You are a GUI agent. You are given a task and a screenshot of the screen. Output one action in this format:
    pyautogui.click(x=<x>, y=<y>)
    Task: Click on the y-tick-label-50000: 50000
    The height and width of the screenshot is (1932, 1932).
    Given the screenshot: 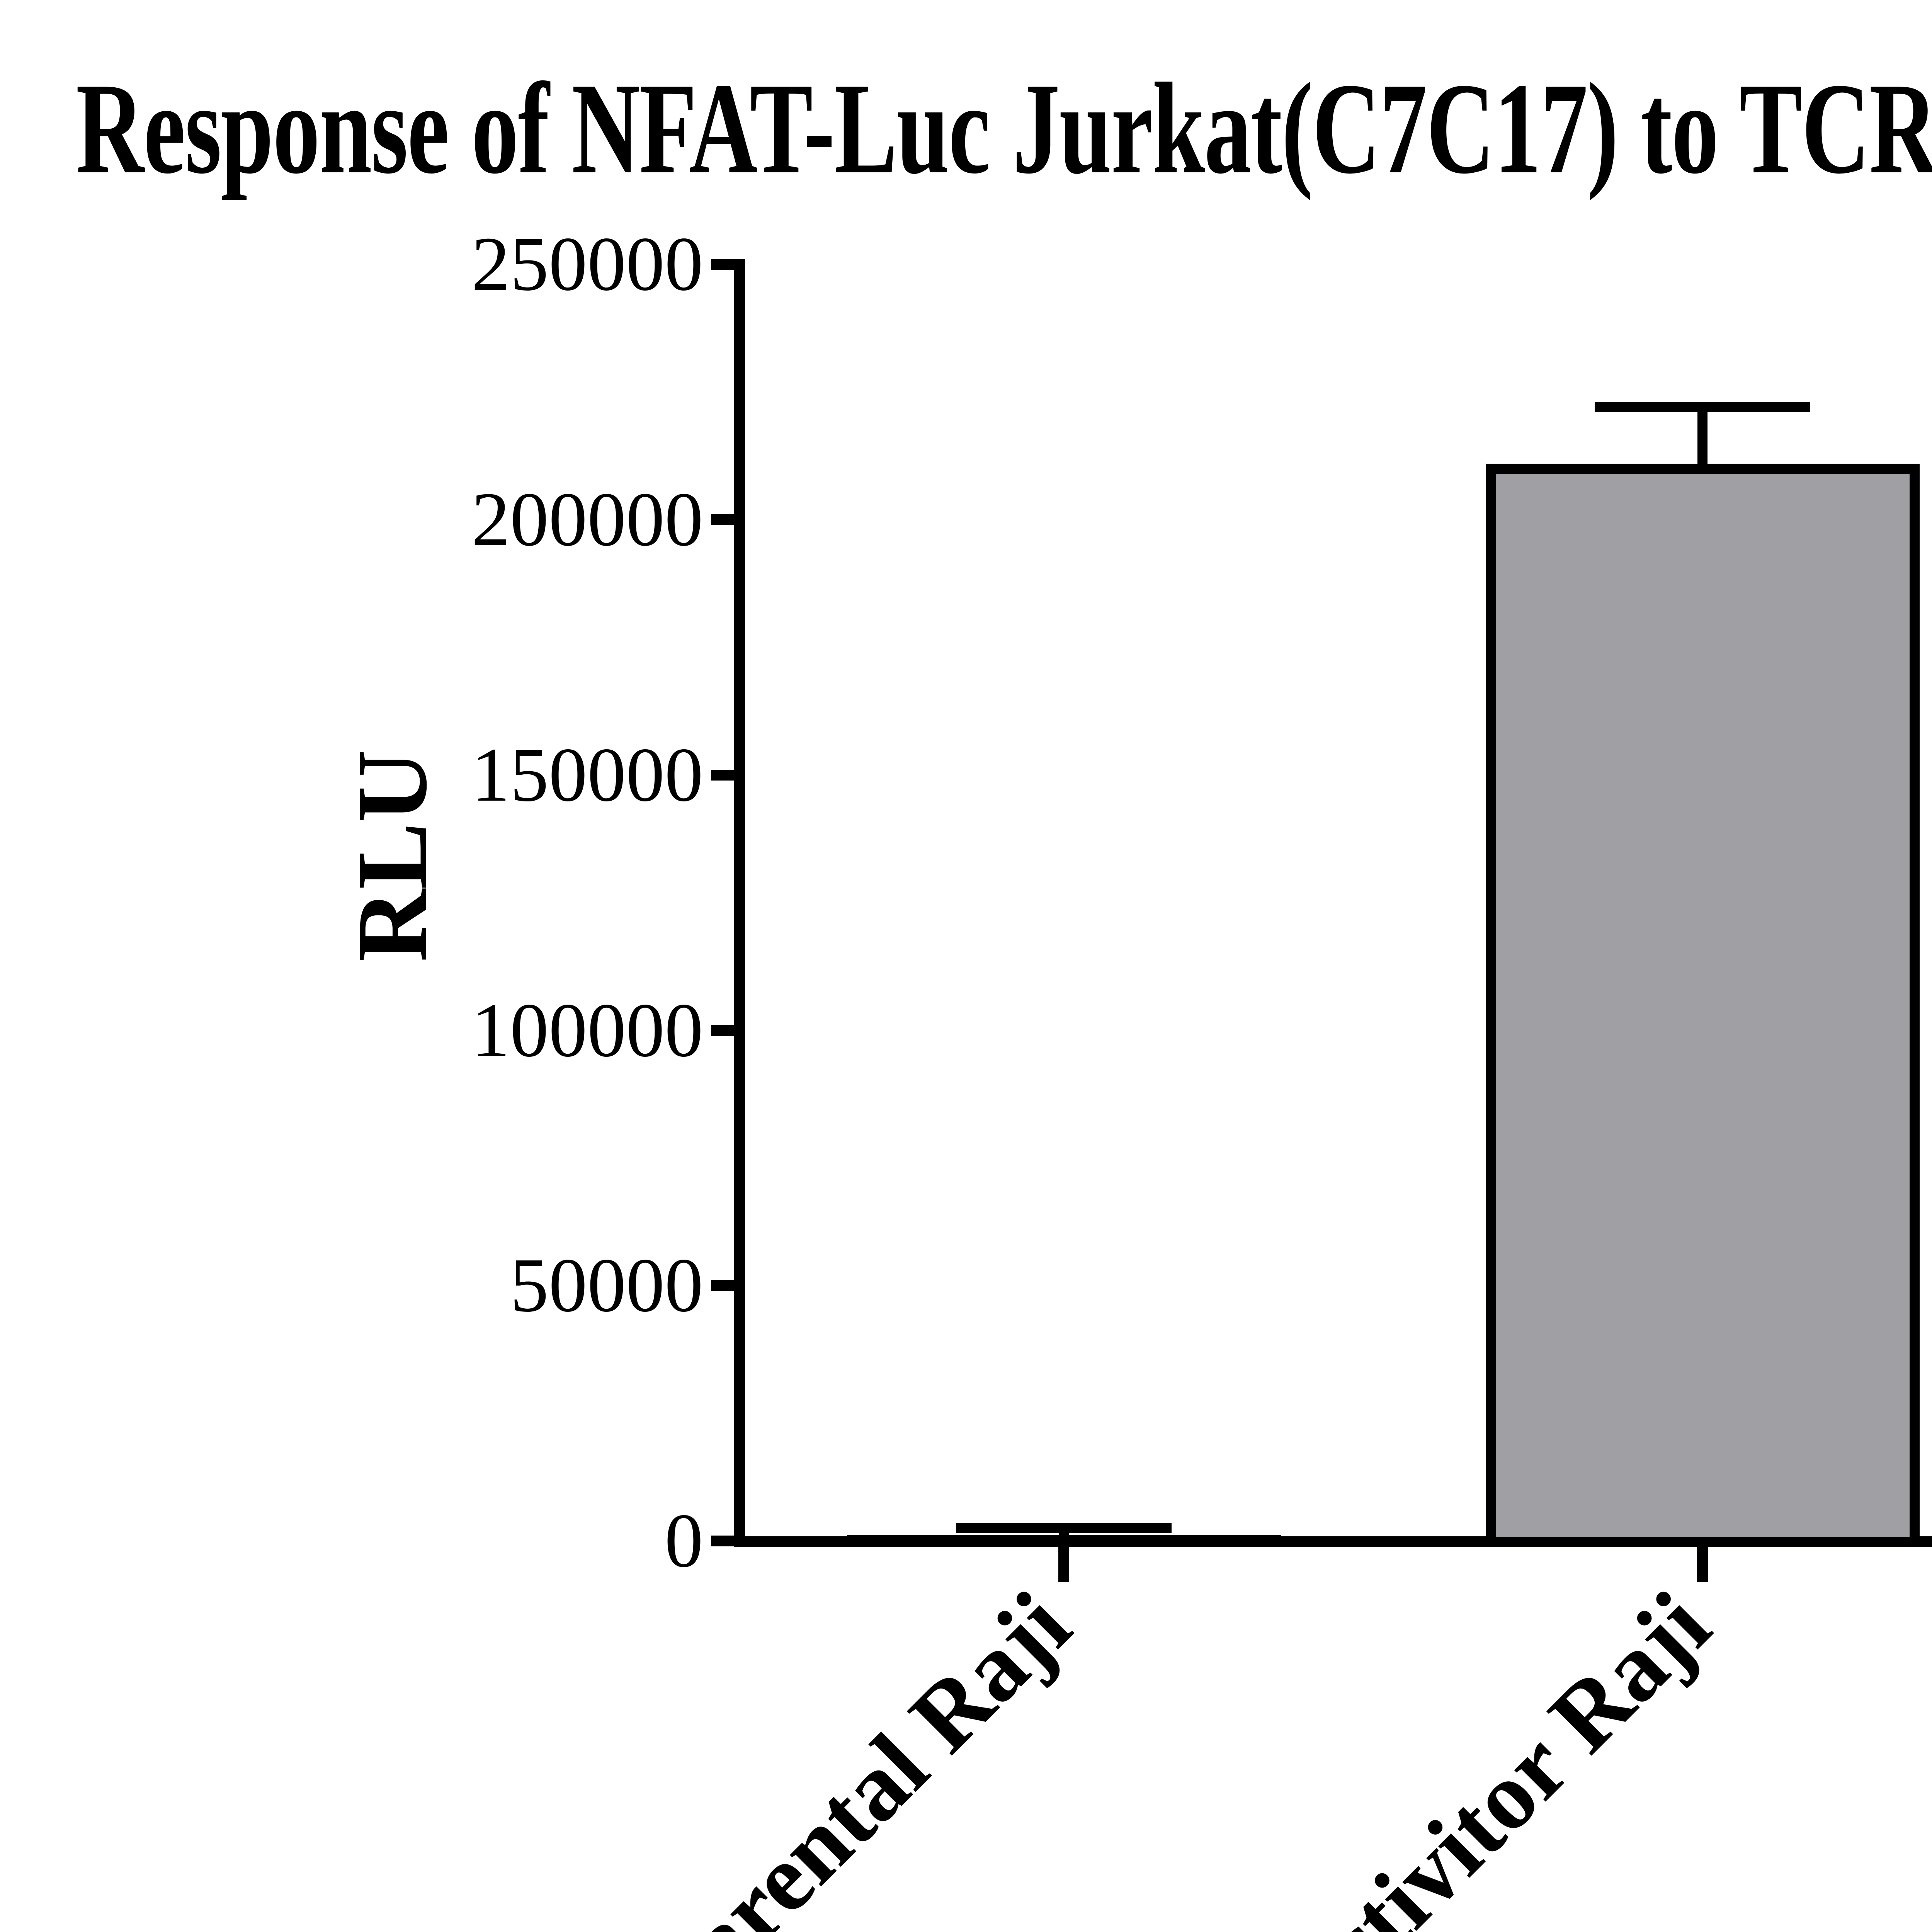 What is the action you would take?
    pyautogui.click(x=606, y=1285)
    